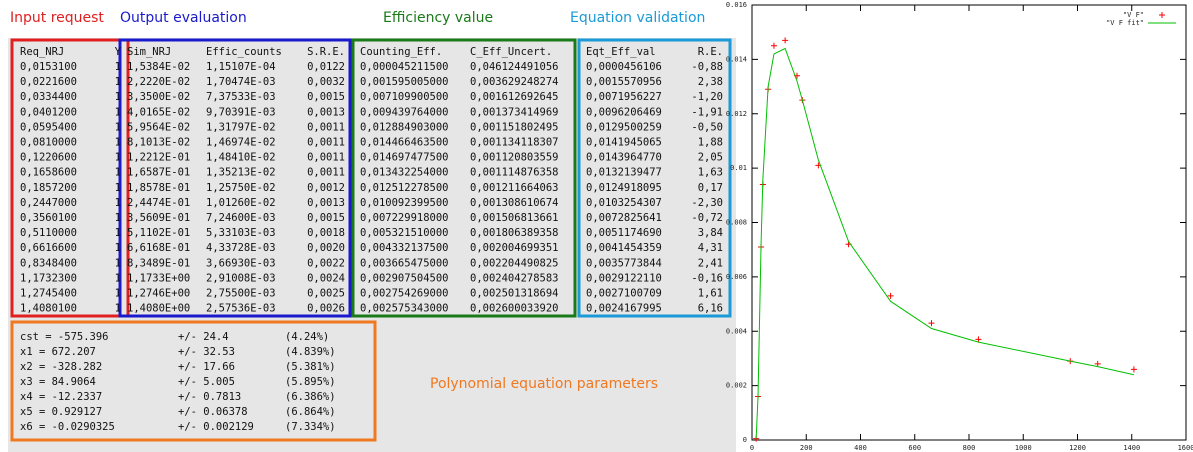 The height and width of the screenshot is (452, 1193). I want to click on table-cell: 0,0020, so click(326, 248).